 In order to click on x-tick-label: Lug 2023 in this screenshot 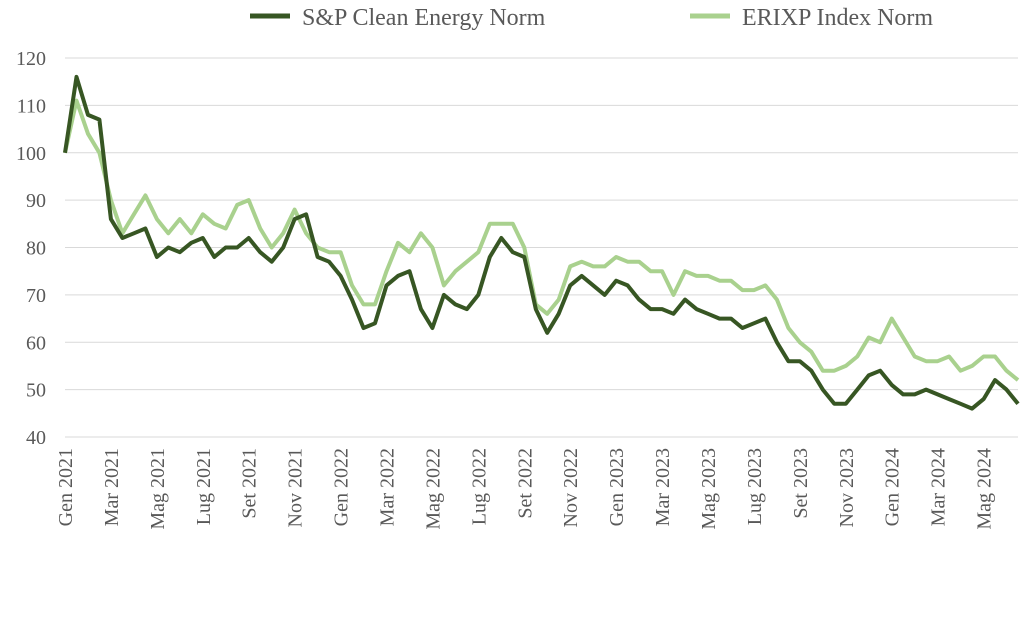, I will do `click(755, 486)`.